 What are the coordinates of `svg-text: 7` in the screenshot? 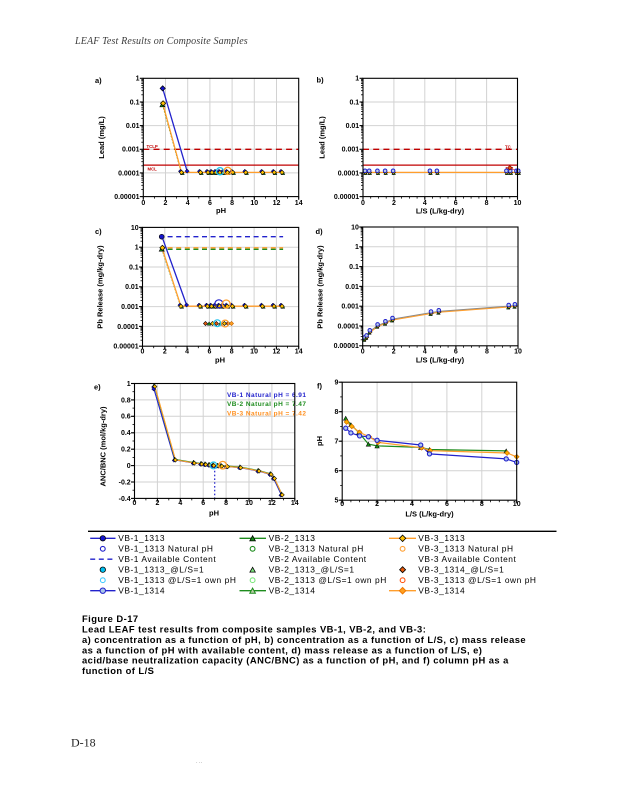 It's located at (336, 442).